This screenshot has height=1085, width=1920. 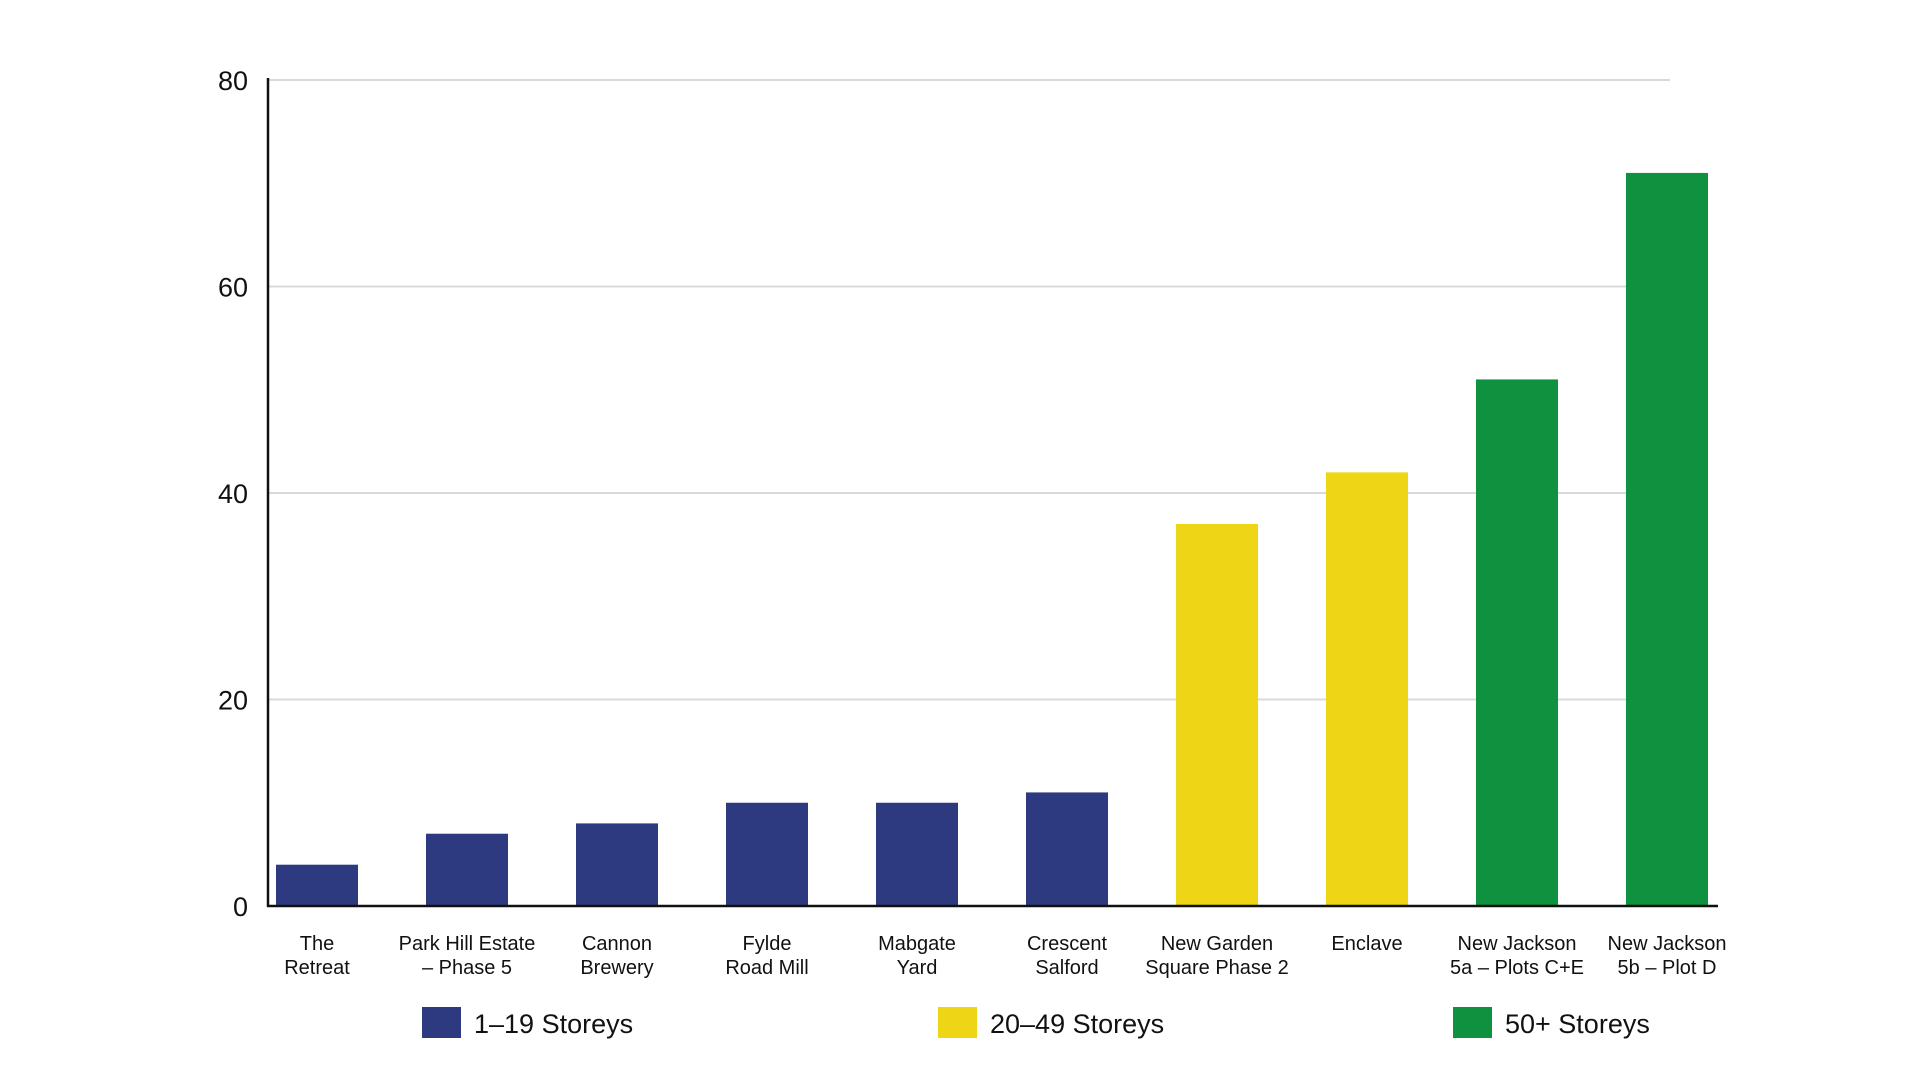 I want to click on x-tick-label-line: Enclave, so click(x=1366, y=944).